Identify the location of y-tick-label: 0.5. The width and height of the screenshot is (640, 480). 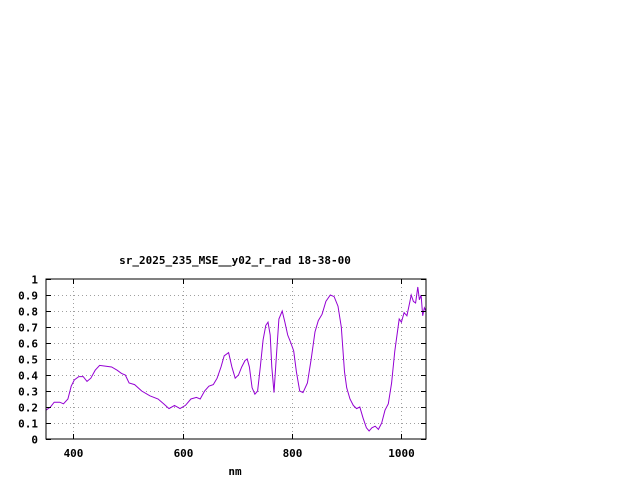
(28, 360).